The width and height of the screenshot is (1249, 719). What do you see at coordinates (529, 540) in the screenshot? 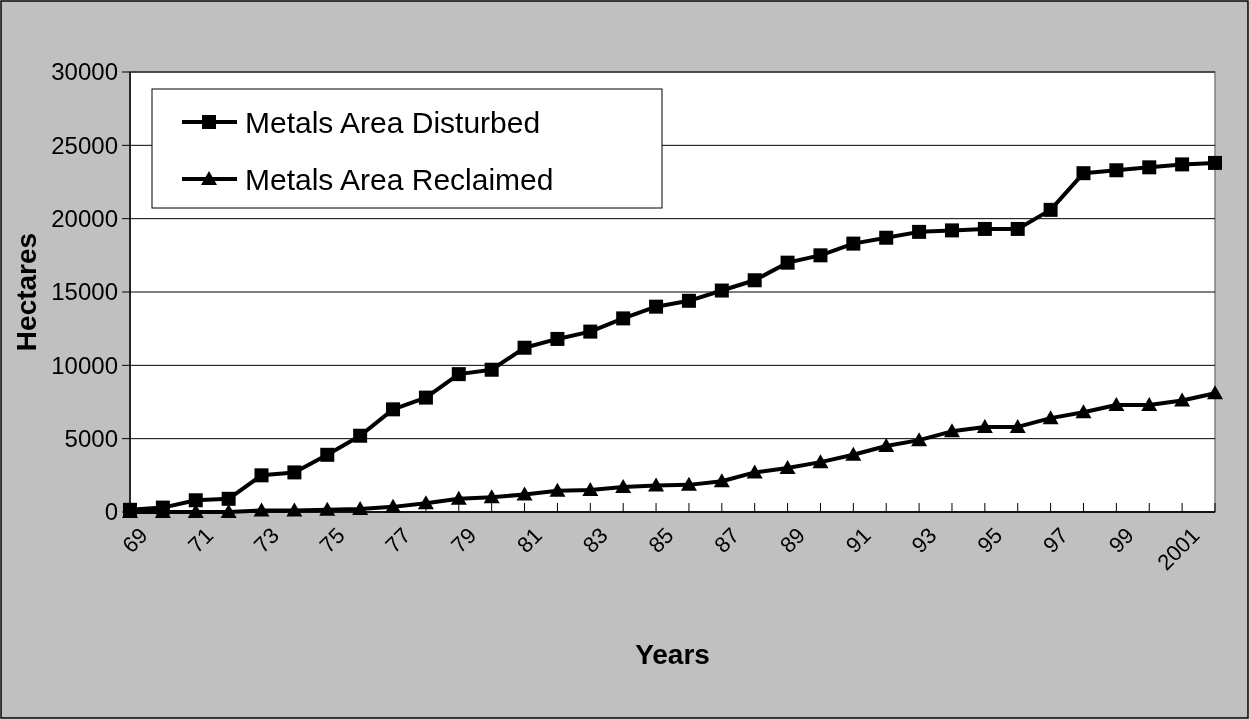
I see `x-tick-label: 81` at bounding box center [529, 540].